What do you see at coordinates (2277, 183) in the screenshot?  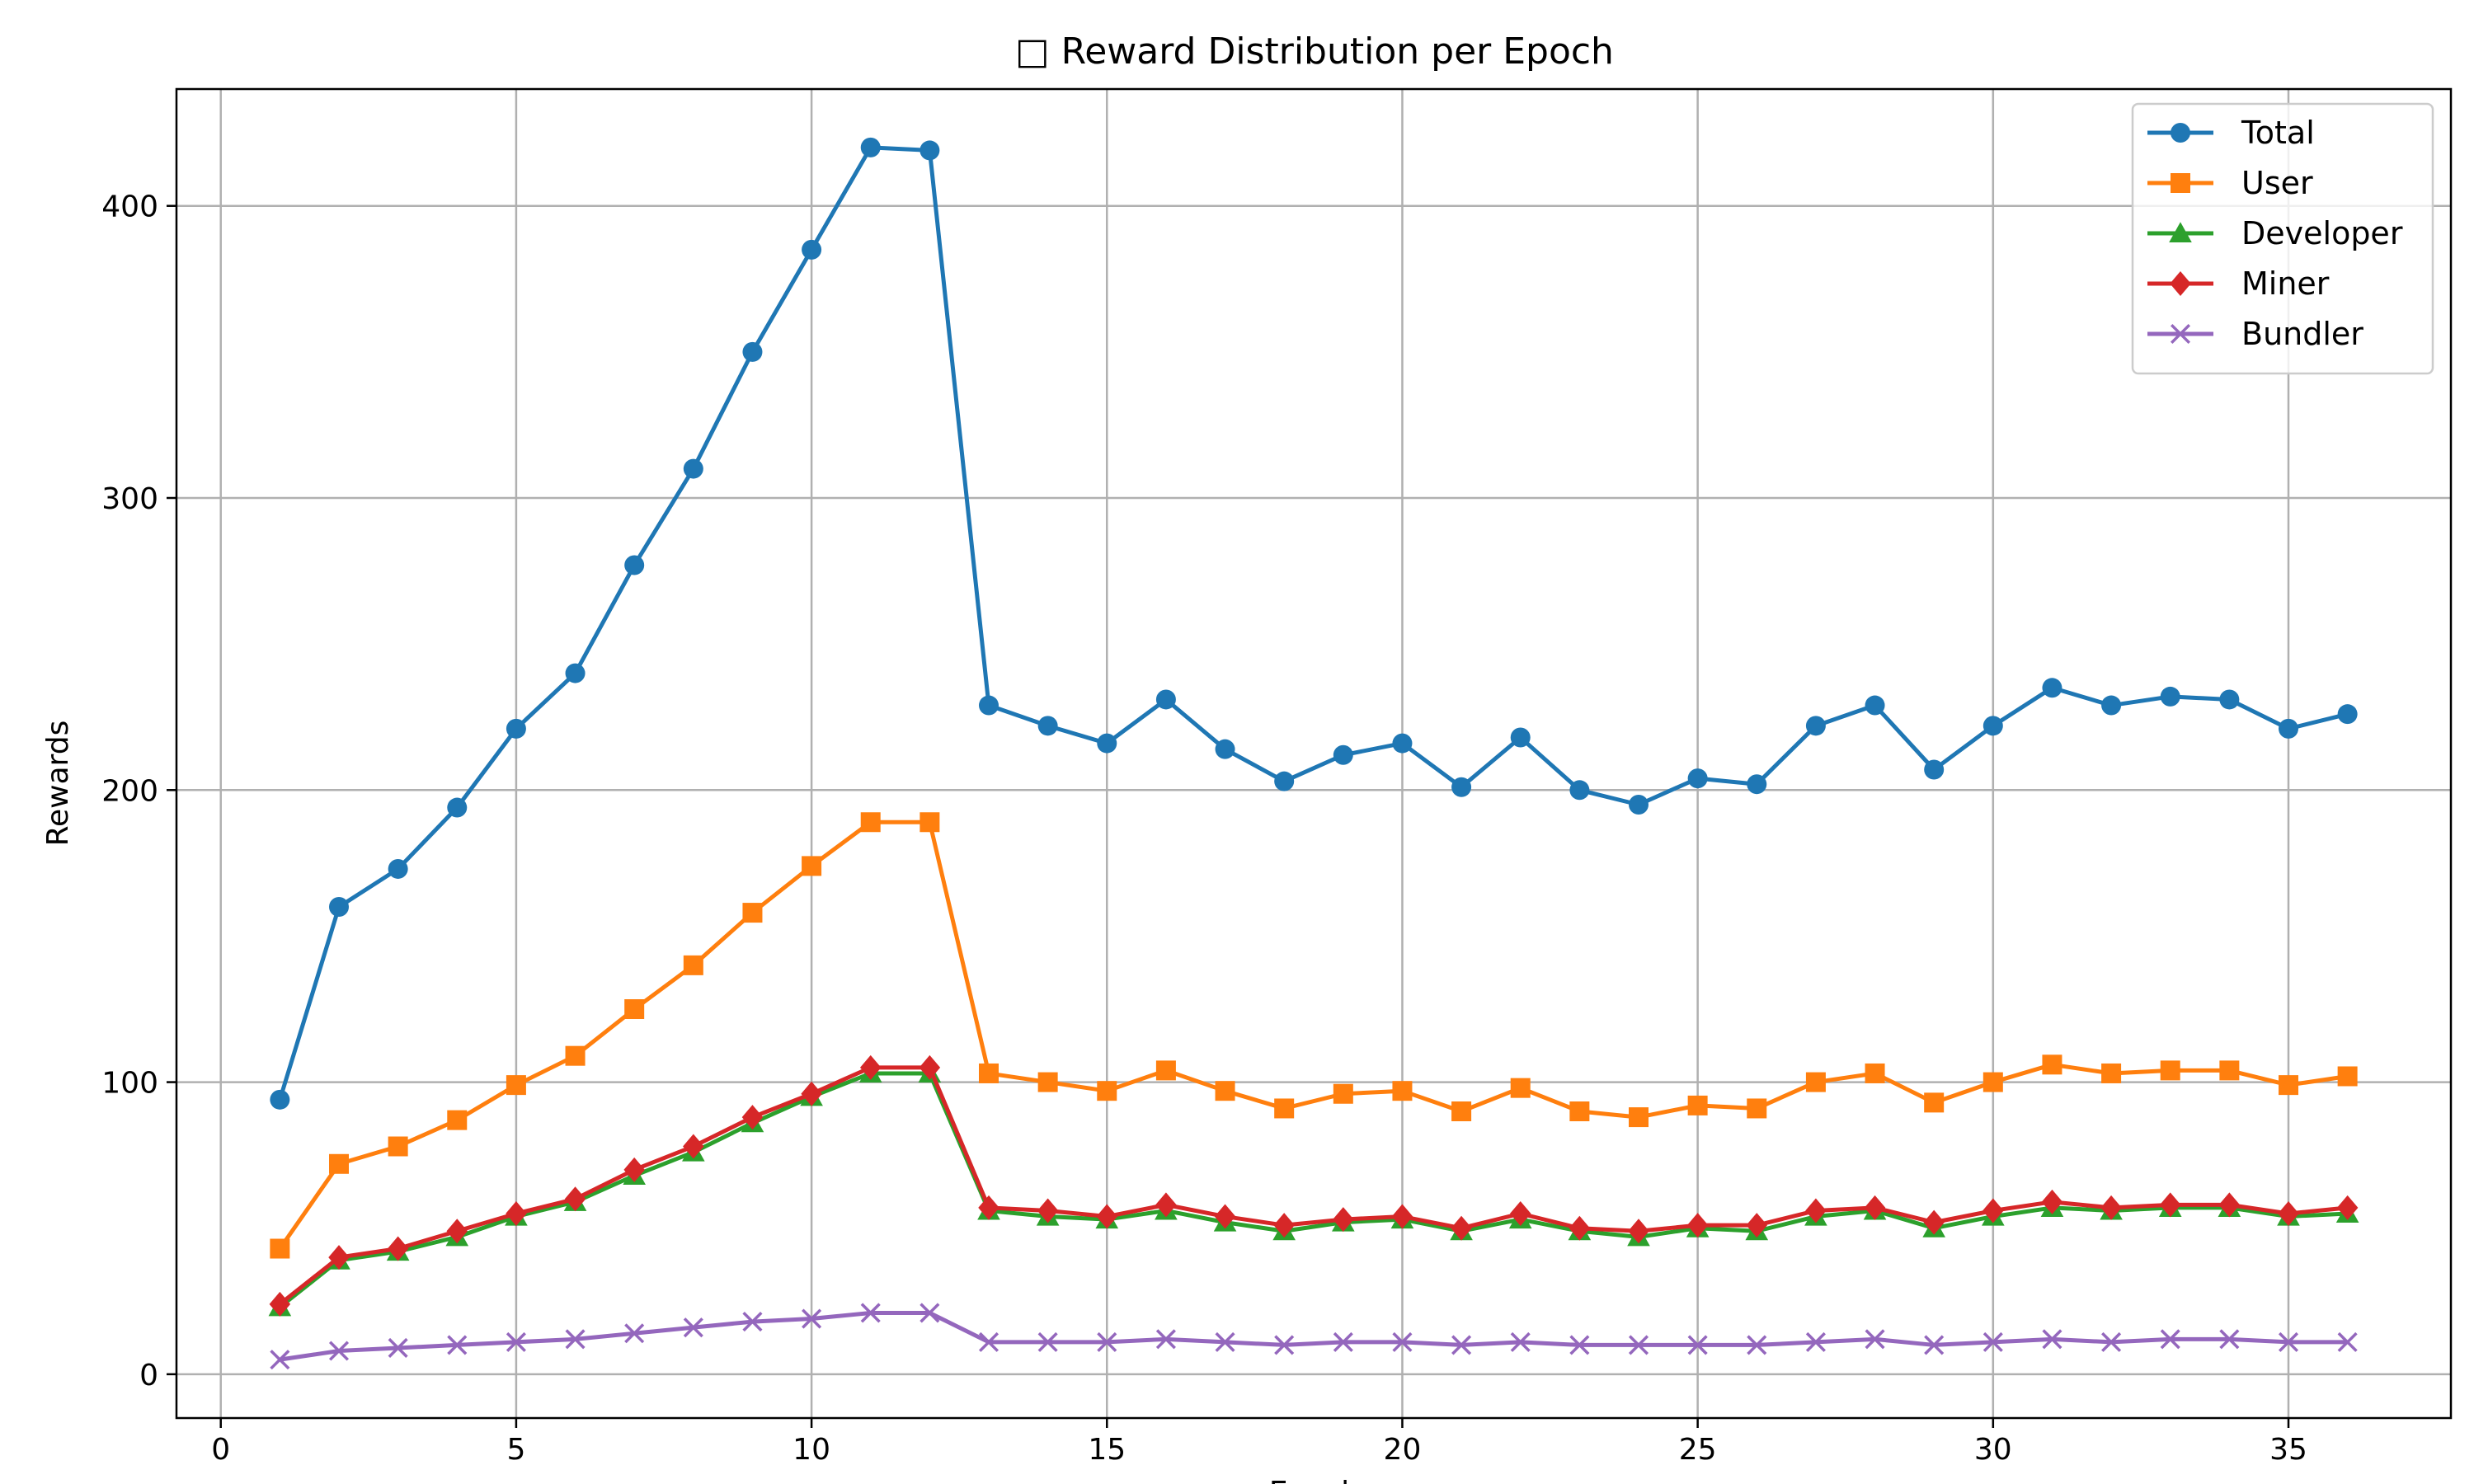 I see `legend-label: User` at bounding box center [2277, 183].